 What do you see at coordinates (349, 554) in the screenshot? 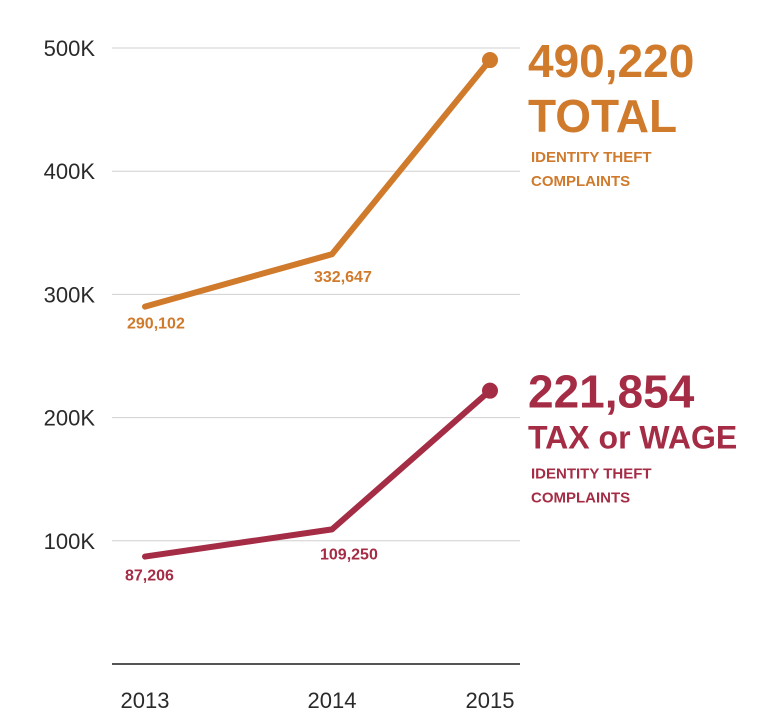
I see `data-label: 109,250` at bounding box center [349, 554].